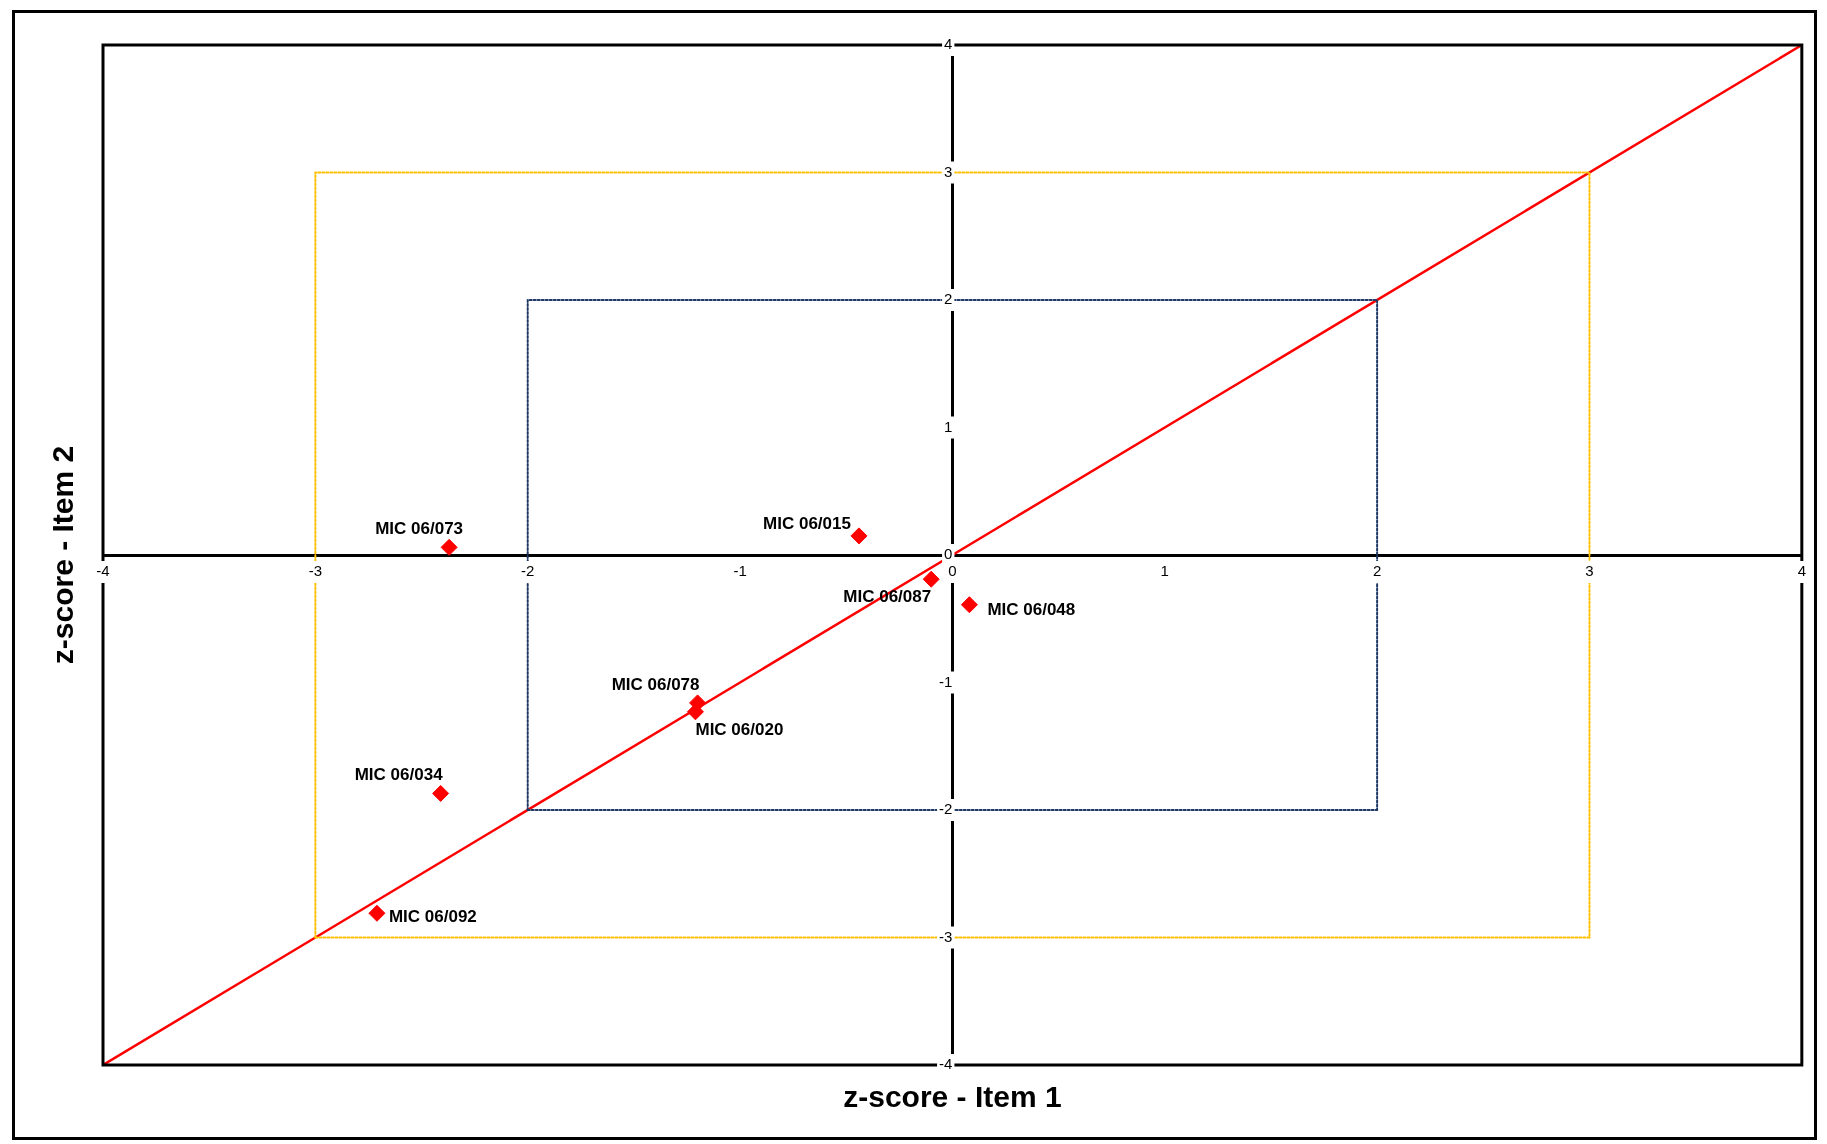 This screenshot has width=1827, height=1144. What do you see at coordinates (946, 809) in the screenshot?
I see `y-tick-label: -2` at bounding box center [946, 809].